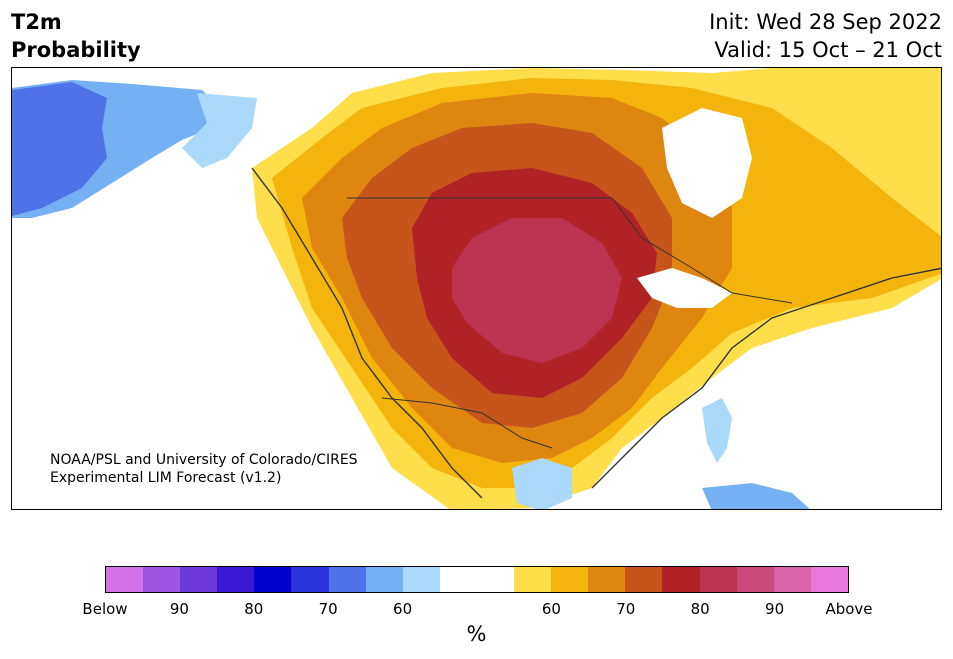 This screenshot has width=953, height=659. Describe the element at coordinates (467, 423) in the screenshot. I see `us-mexico-border` at that location.